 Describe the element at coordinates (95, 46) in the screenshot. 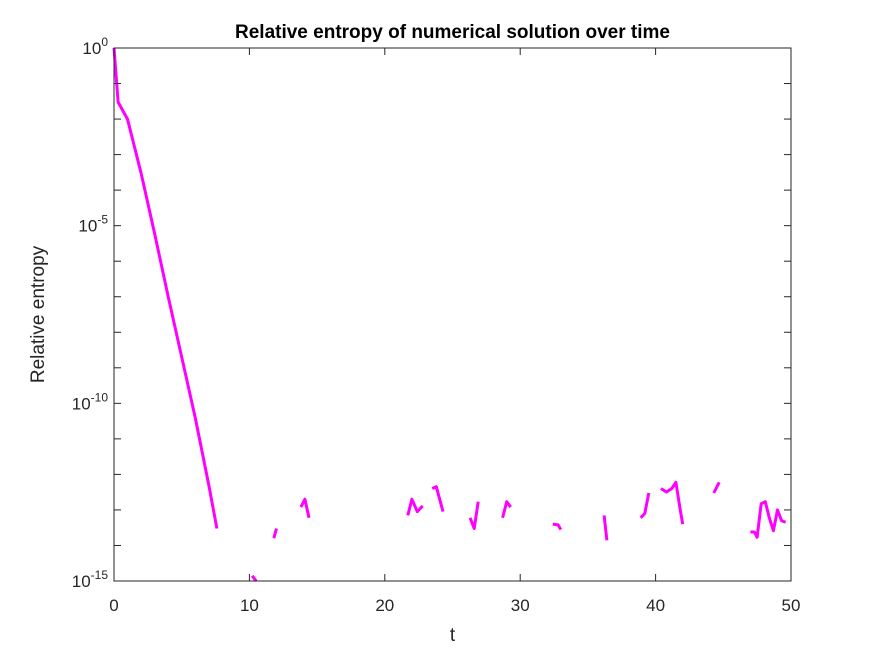

I see `y-tick-label: 10⁰` at that location.